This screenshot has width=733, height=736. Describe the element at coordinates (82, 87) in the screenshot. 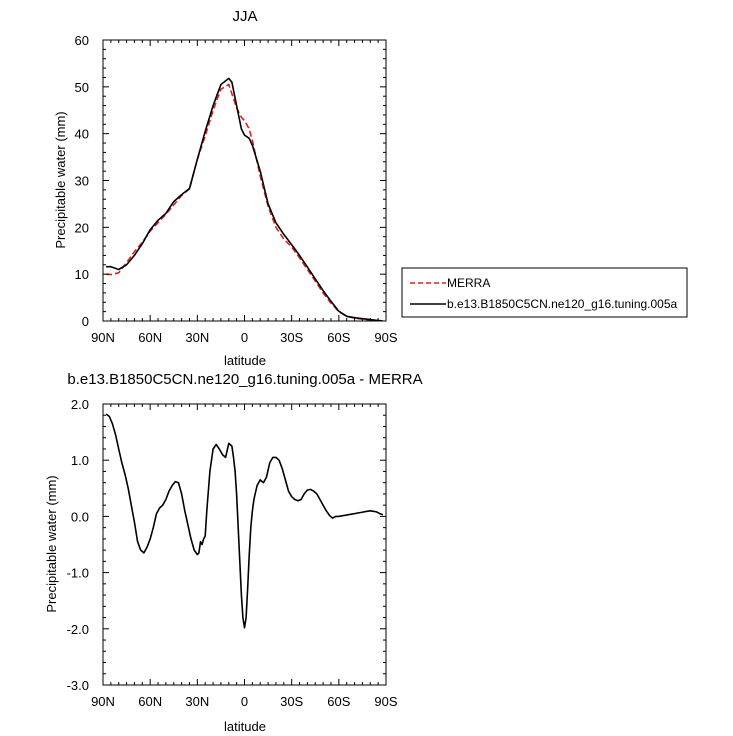

I see `y-tick-label: 50` at that location.